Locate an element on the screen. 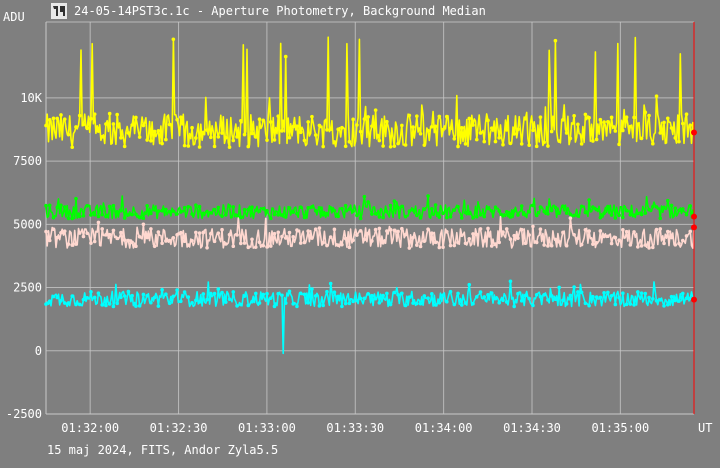  y-tick-label: 0 is located at coordinates (38, 351).